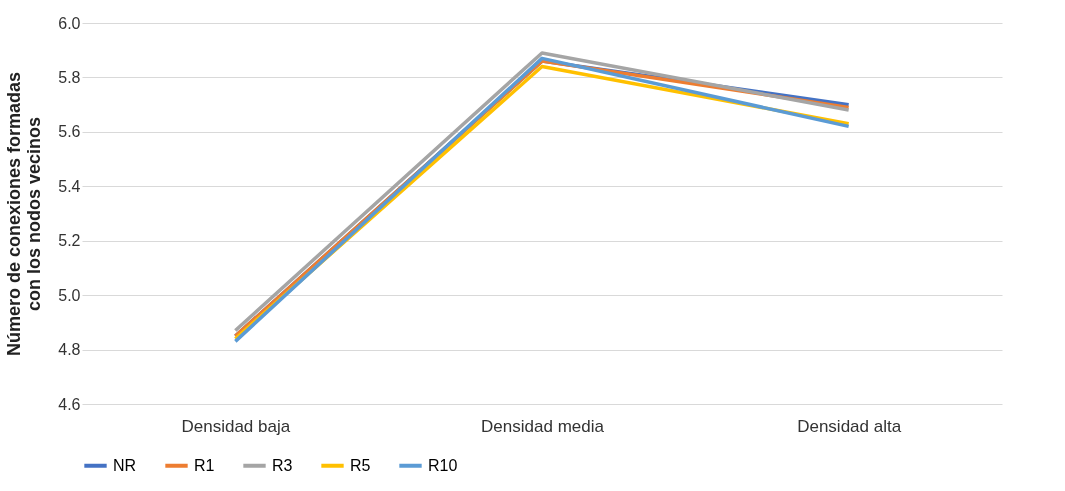 The image size is (1065, 491). Describe the element at coordinates (849, 426) in the screenshot. I see `x-tick-label: Densidad alta` at that location.